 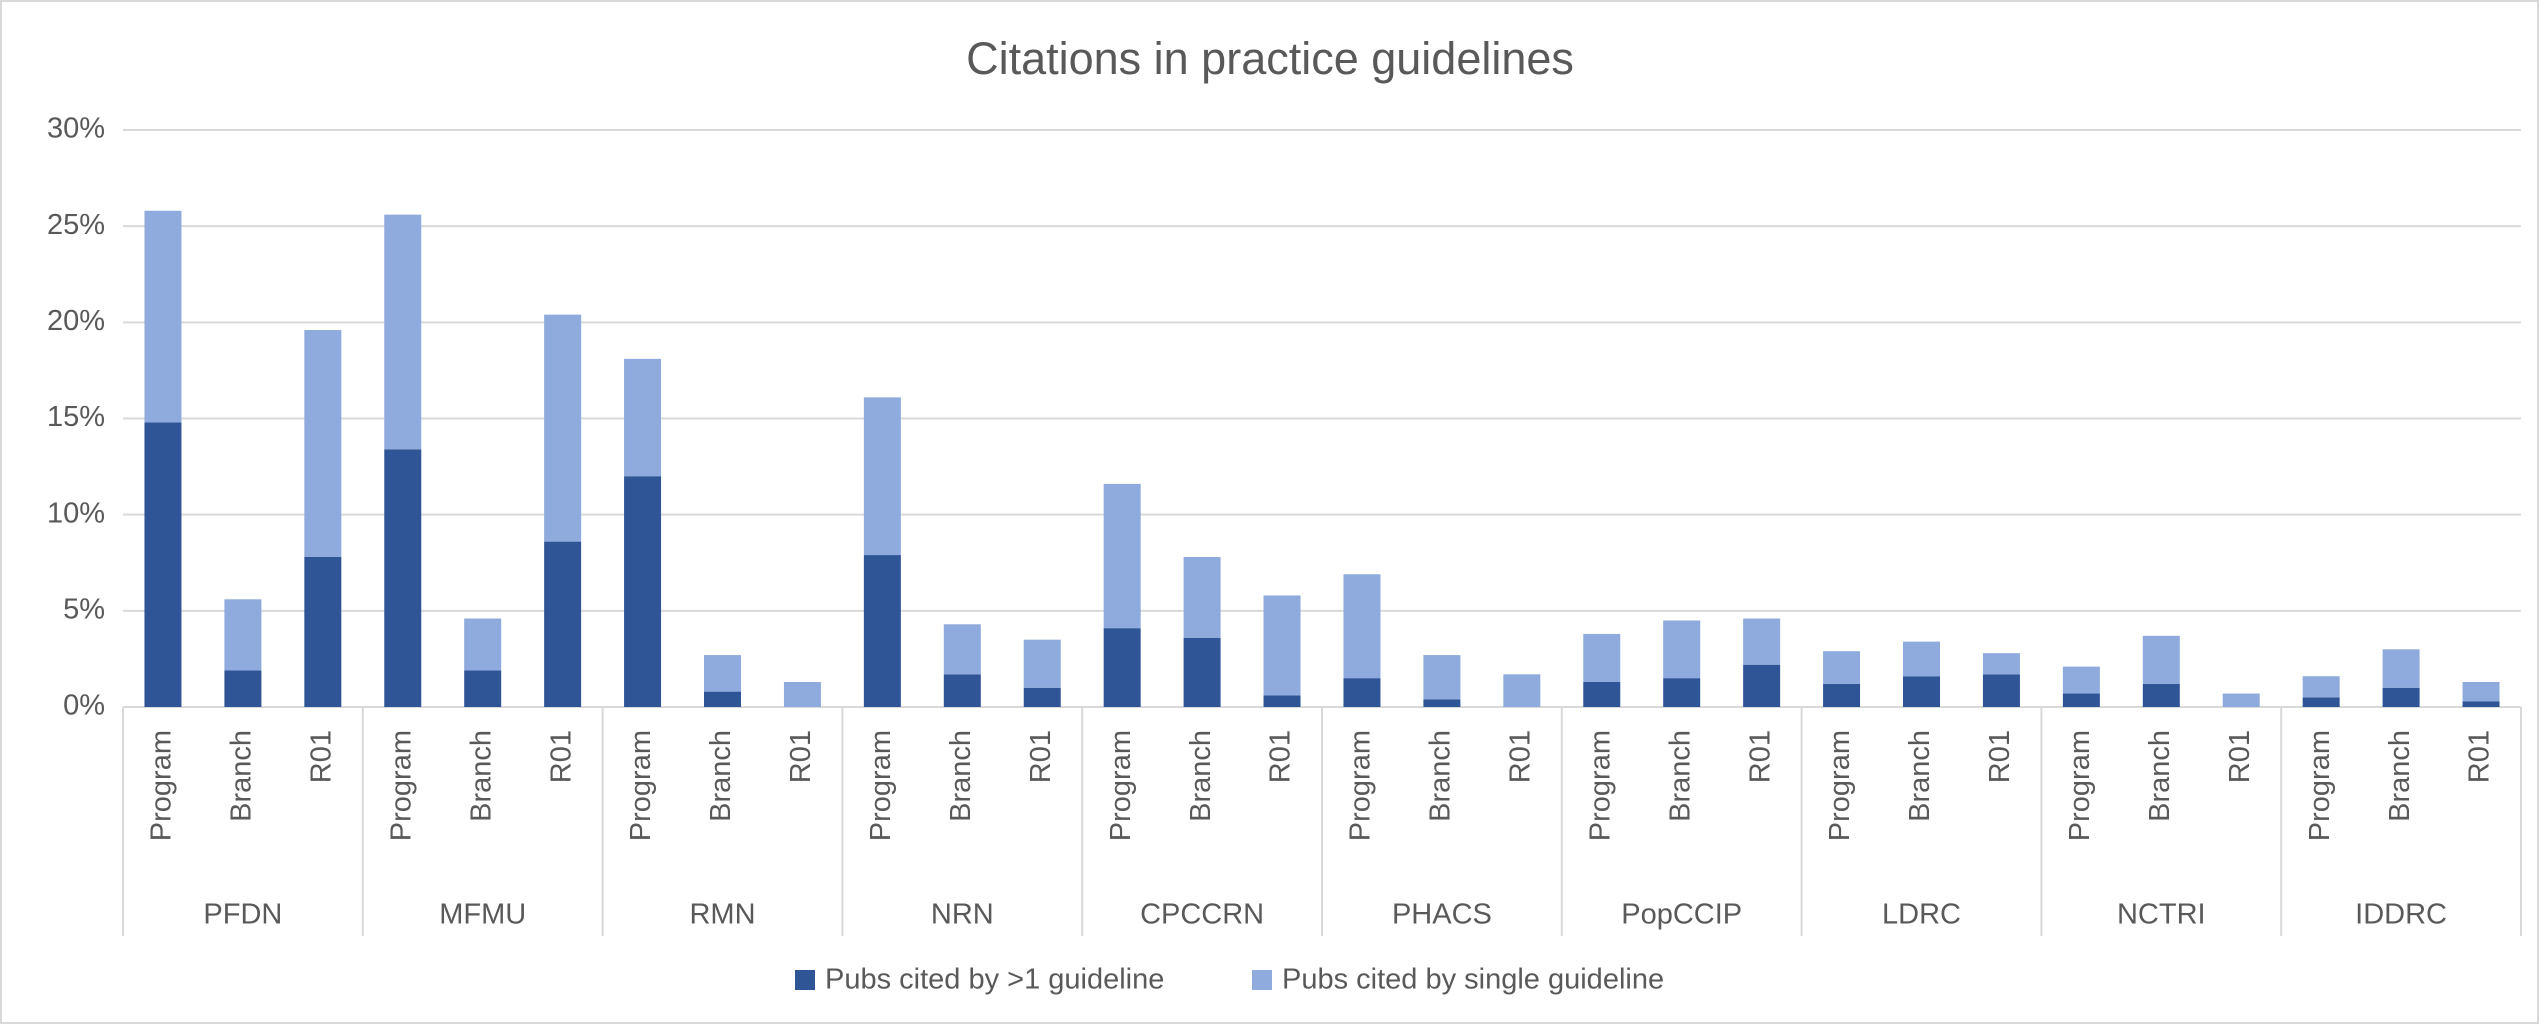 I want to click on y-tick-label: 10%, so click(x=76, y=513).